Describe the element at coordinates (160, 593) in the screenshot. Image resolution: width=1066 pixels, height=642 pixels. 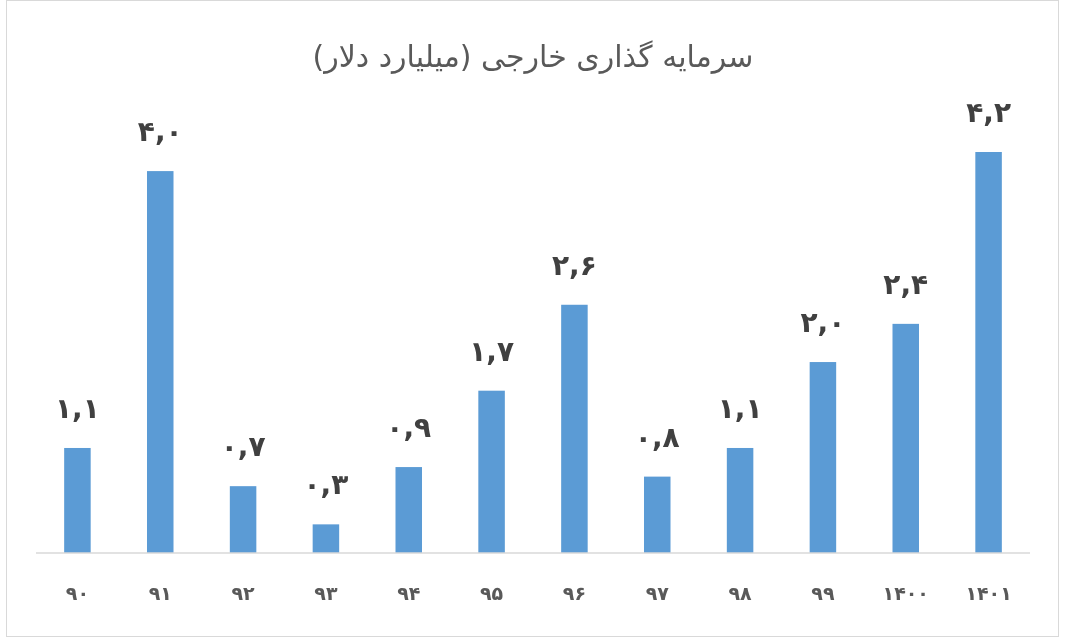
I see `x-tick-label: ۹۱` at that location.